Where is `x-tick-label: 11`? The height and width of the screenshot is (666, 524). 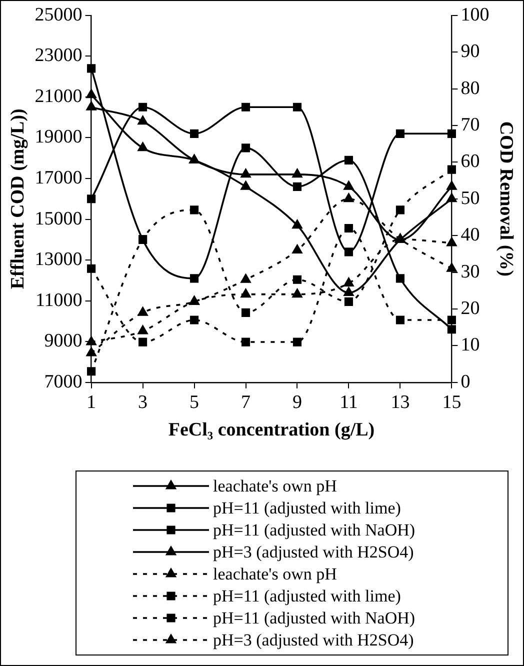 x-tick-label: 11 is located at coordinates (349, 402).